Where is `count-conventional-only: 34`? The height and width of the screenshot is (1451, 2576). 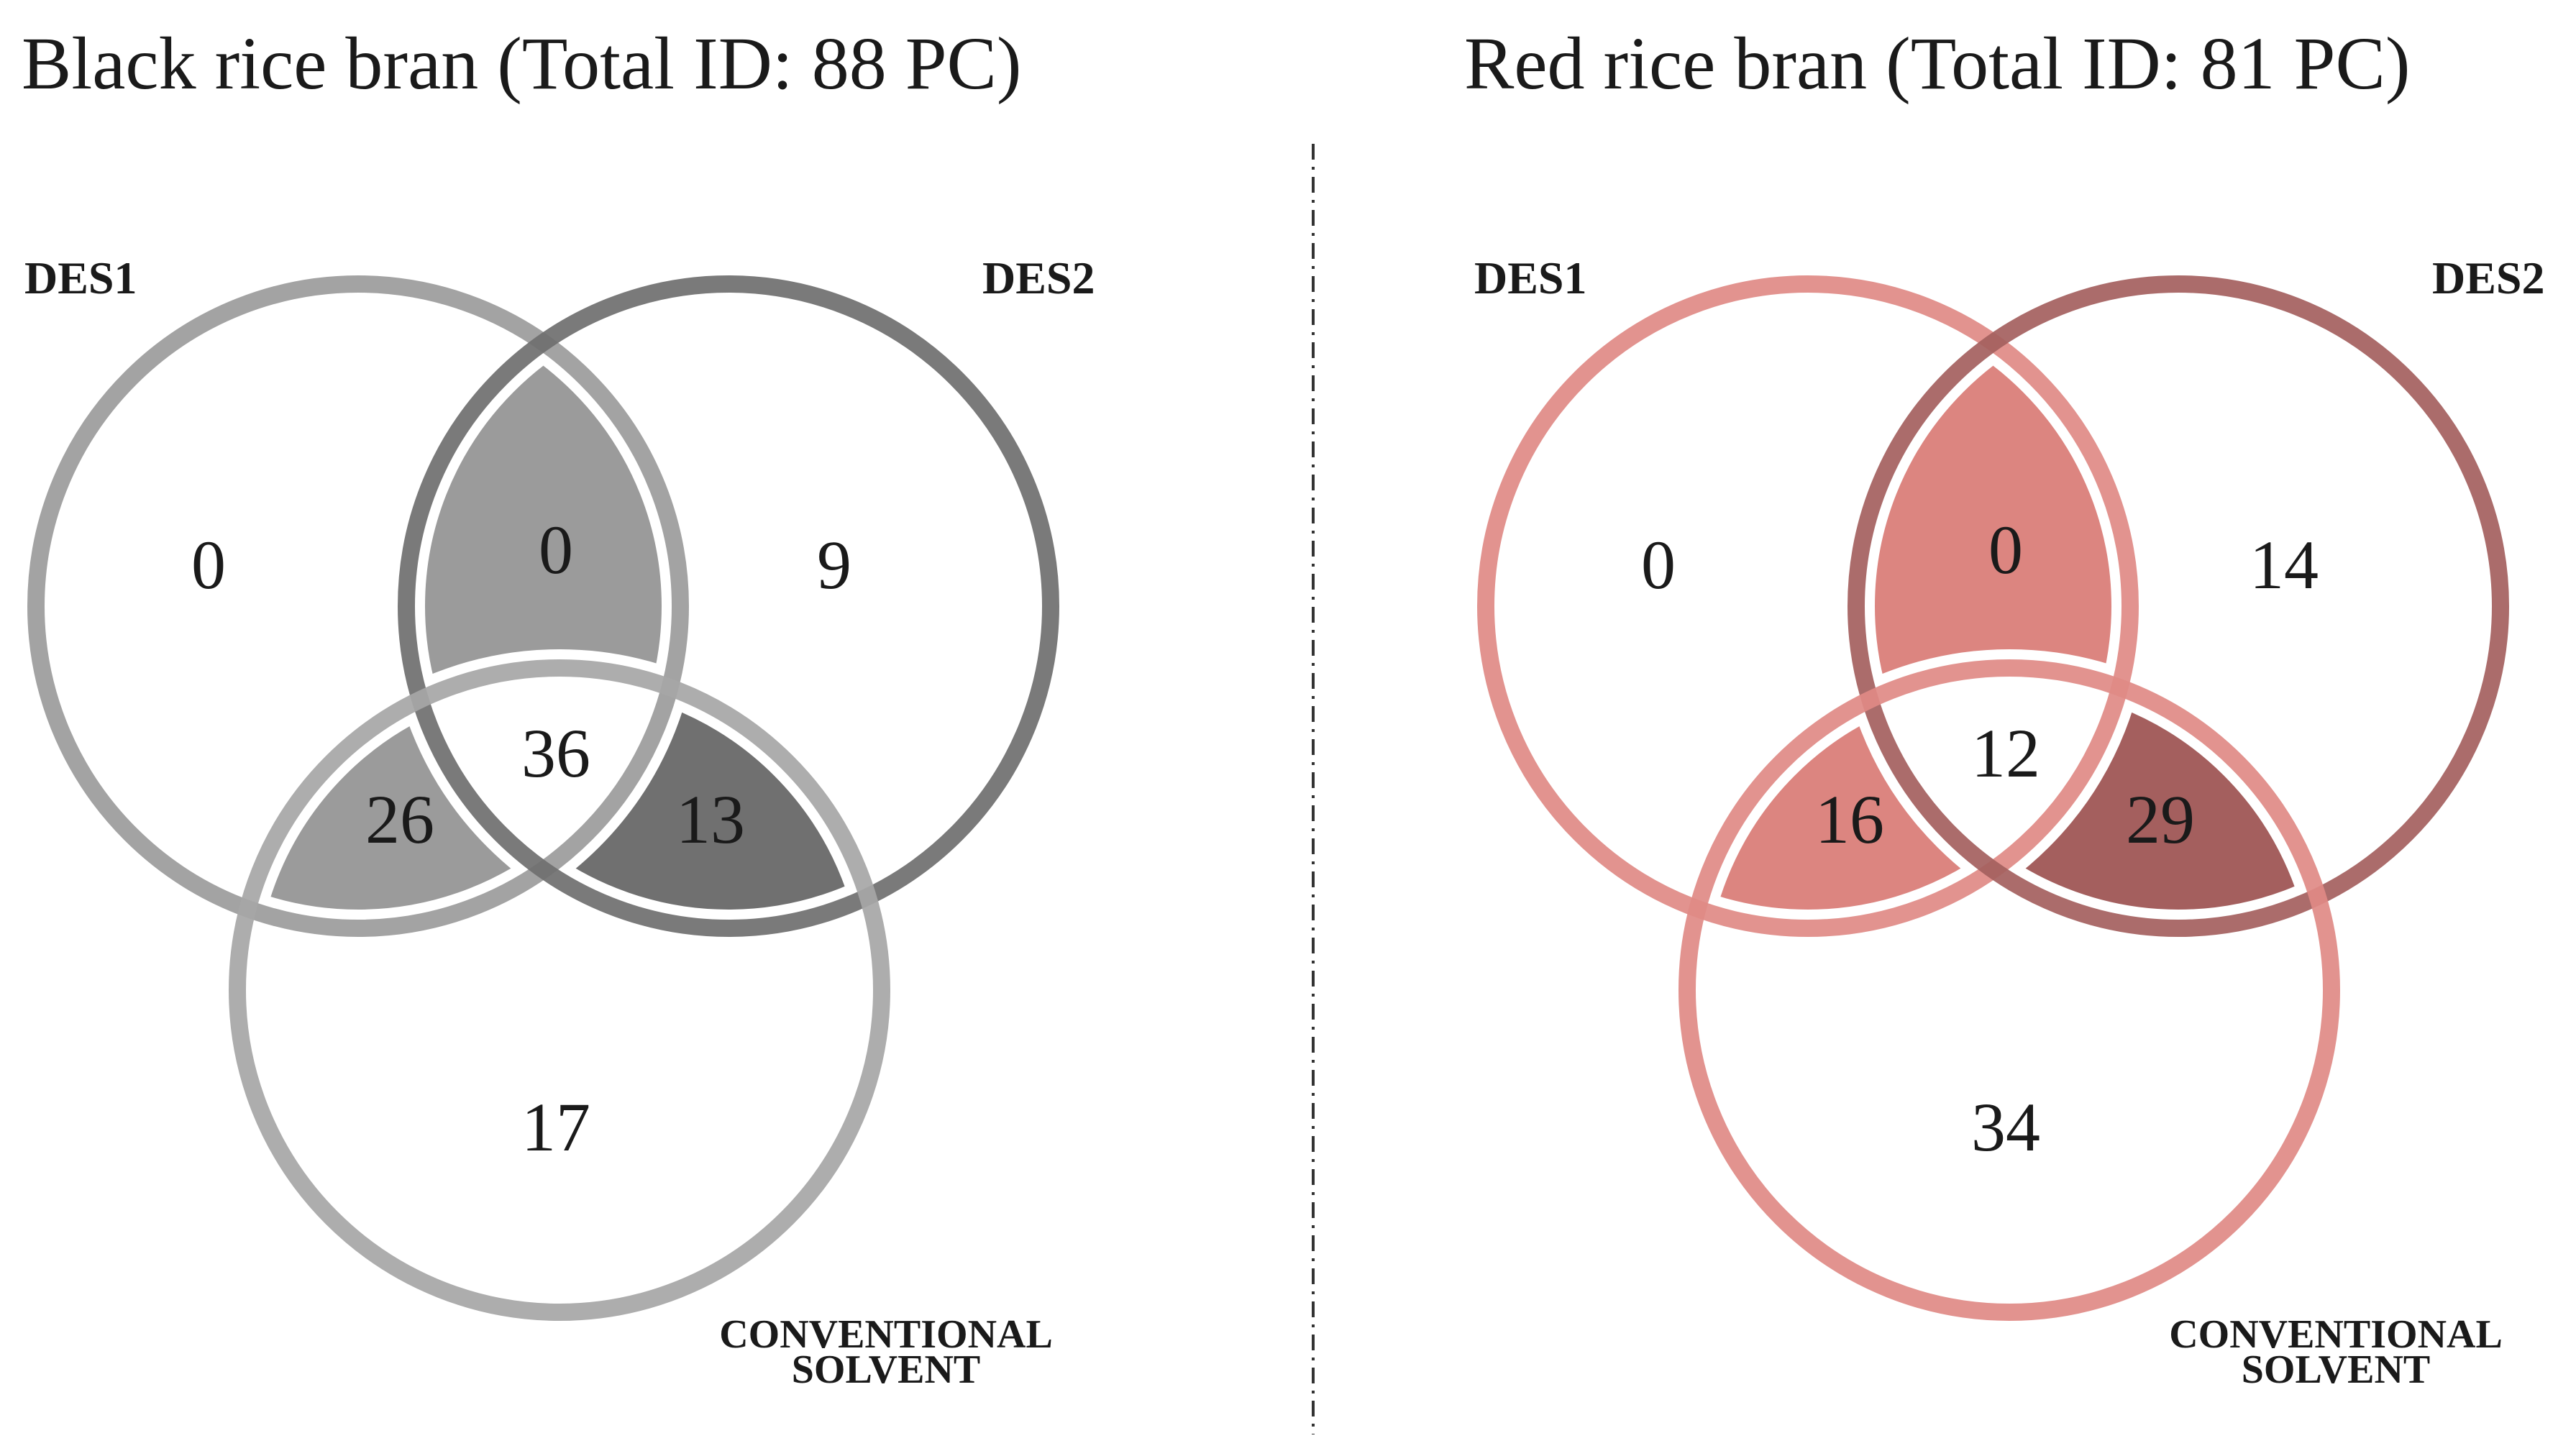 count-conventional-only: 34 is located at coordinates (2005, 1127).